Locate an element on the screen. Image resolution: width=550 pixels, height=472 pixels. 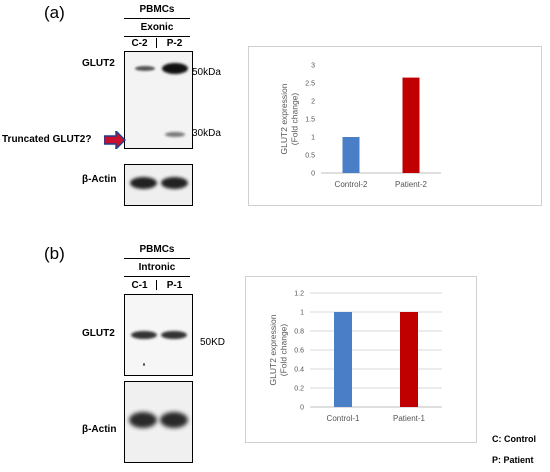
panel-b-cell-type-header: PBMCs is located at coordinates (157, 249).